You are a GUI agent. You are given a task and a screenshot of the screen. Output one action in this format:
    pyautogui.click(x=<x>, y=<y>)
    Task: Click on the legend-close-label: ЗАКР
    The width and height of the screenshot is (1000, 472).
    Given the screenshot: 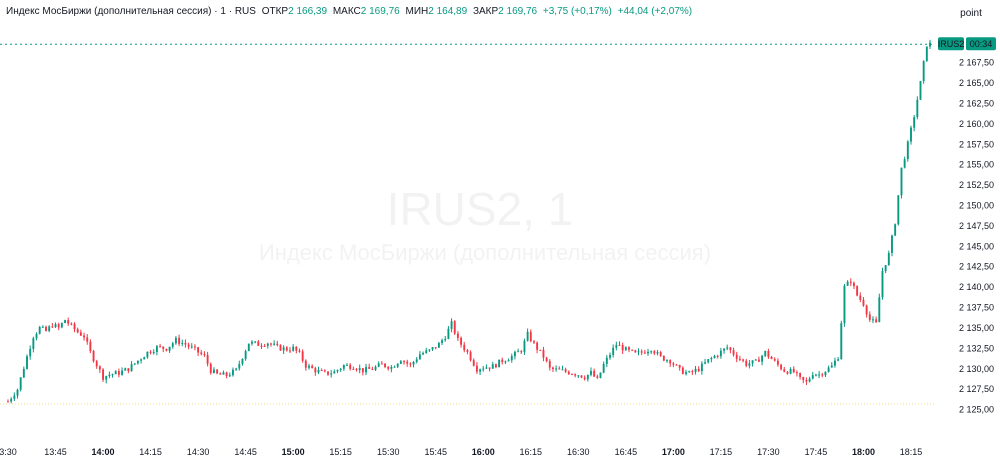 What is the action you would take?
    pyautogui.click(x=485, y=11)
    